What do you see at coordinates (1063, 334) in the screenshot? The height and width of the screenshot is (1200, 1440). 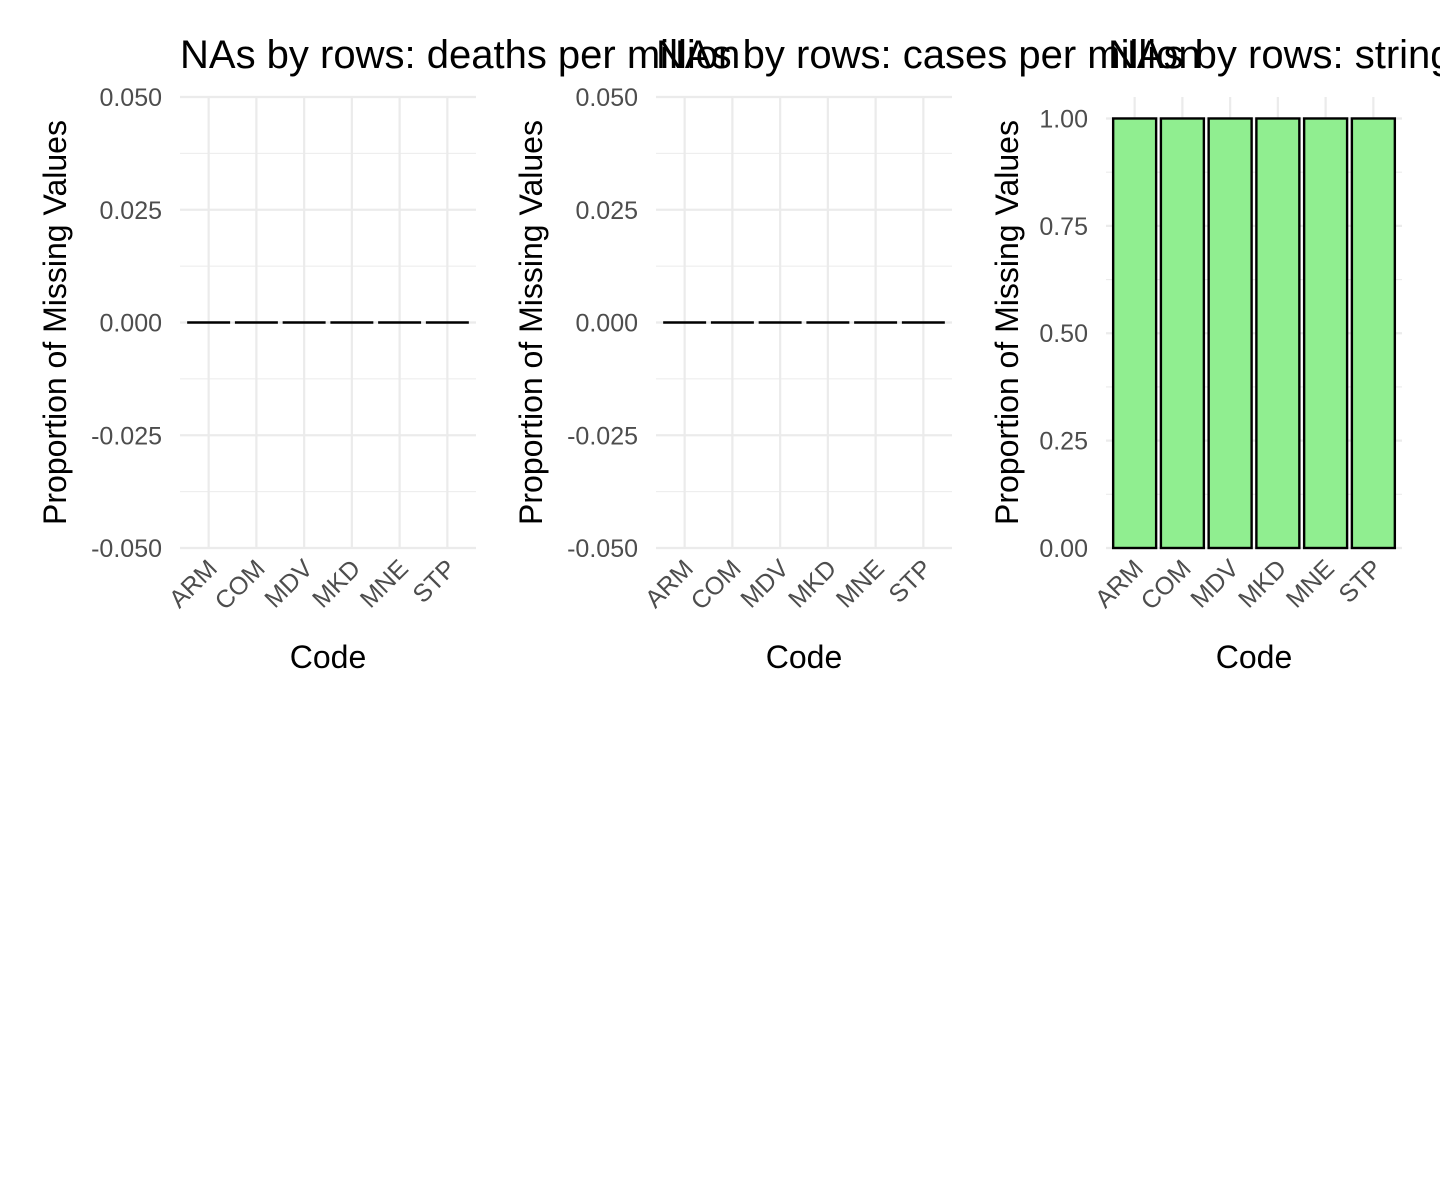 I see `y-tick-label: 0.50` at bounding box center [1063, 334].